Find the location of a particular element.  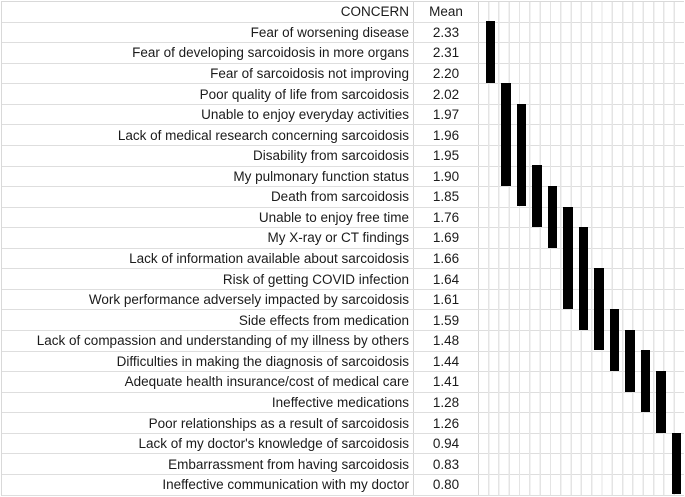

table-row: Death from sarcoidosis 1.85 is located at coordinates (343, 197).